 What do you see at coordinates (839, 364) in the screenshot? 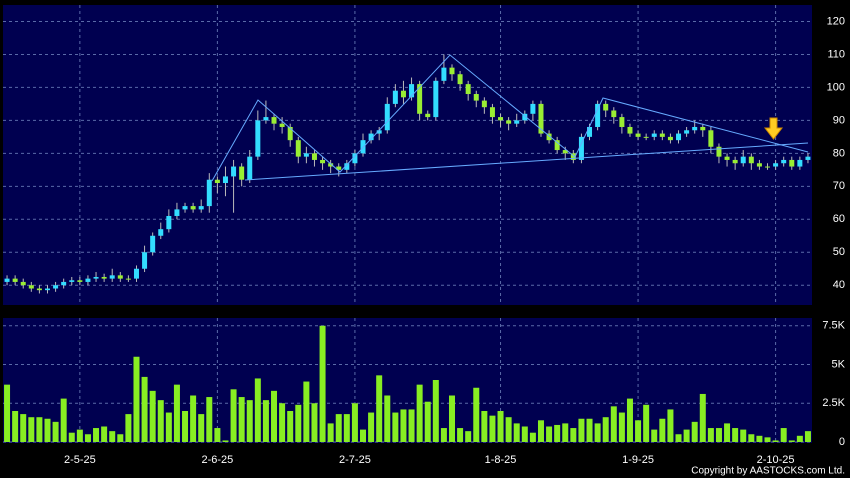
I see `volume-tick-label: 5K` at bounding box center [839, 364].